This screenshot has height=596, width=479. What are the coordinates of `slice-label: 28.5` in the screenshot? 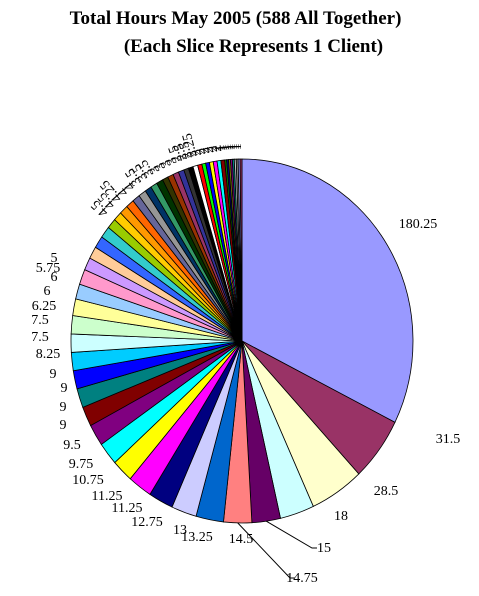 It's located at (386, 491).